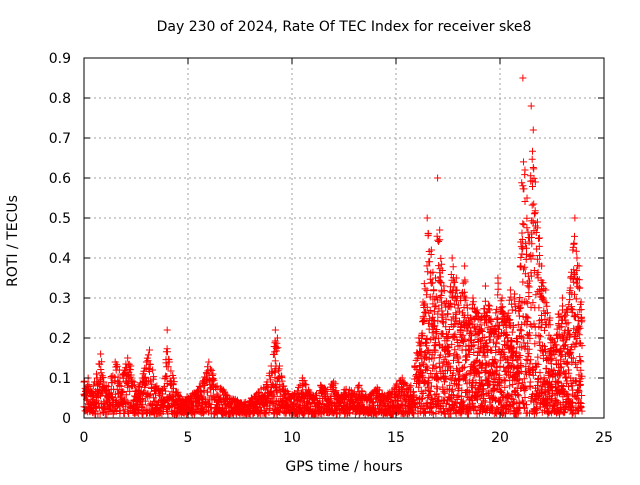 This screenshot has height=485, width=640. Describe the element at coordinates (60, 259) in the screenshot. I see `y-tick-label: 0.4` at that location.